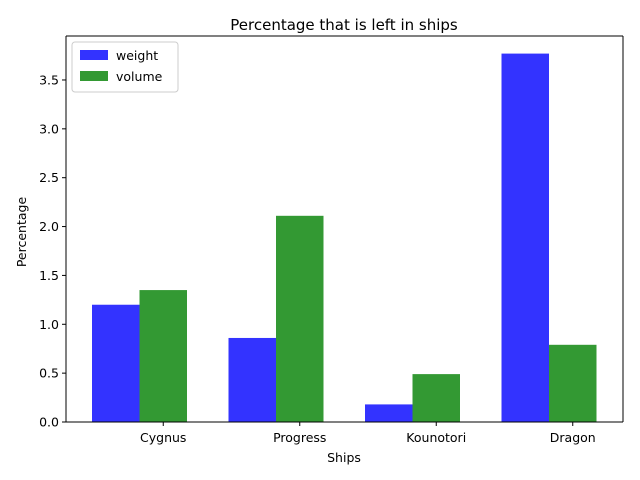  Describe the element at coordinates (344, 25) in the screenshot. I see `chart-title: Percentage that is left in ships` at that location.